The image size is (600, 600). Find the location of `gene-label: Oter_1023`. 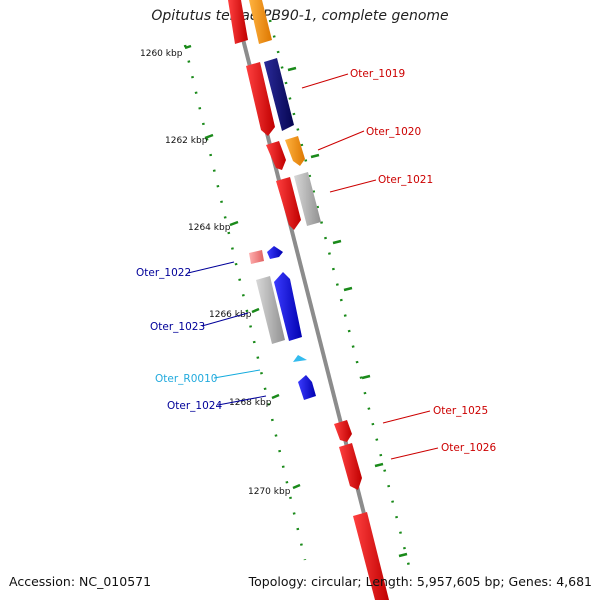

gene-label: Oter_1023 is located at coordinates (177, 327).